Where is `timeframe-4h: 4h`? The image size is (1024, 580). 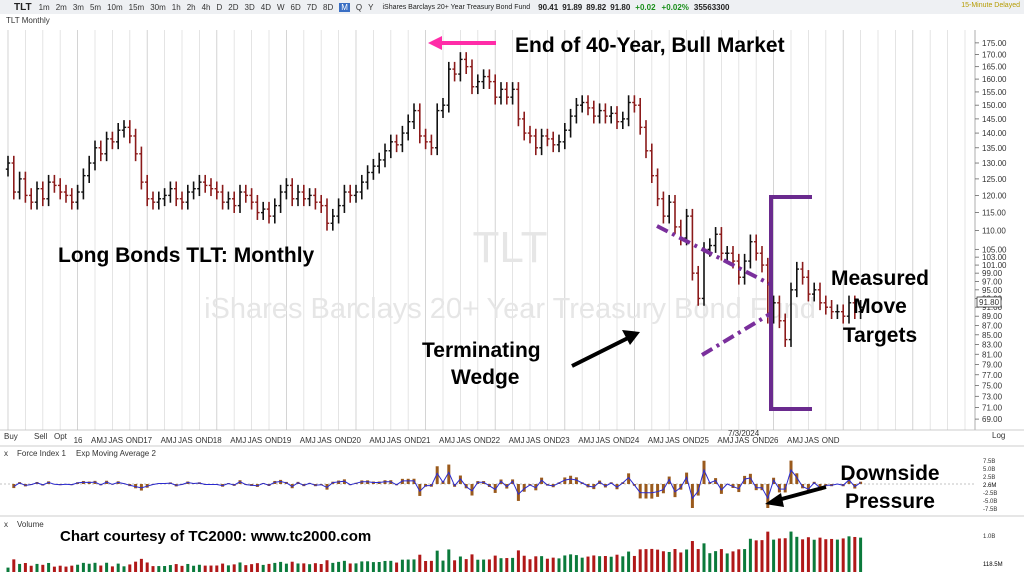
timeframe-4h: 4h is located at coordinates (206, 7).